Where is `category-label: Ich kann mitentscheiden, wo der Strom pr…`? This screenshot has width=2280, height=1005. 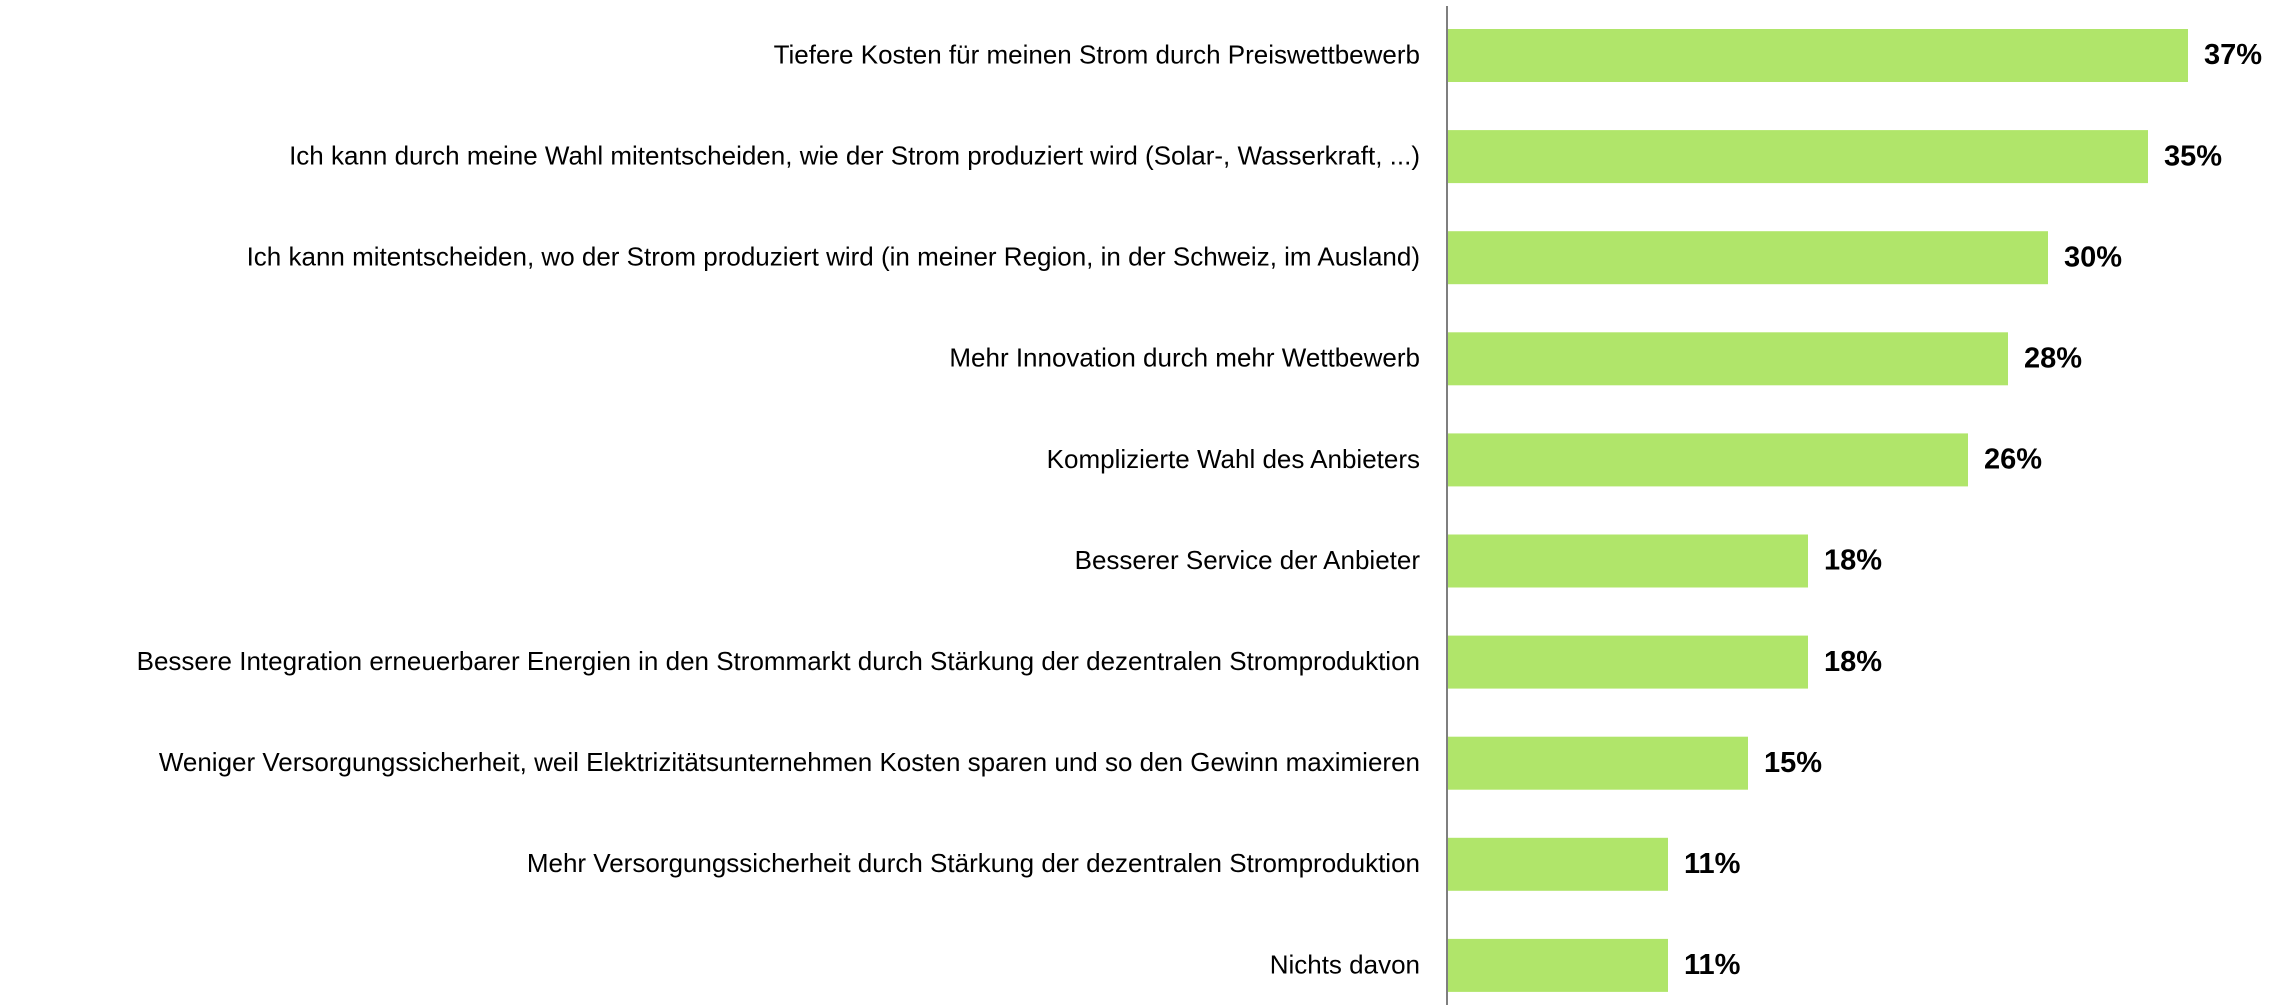
category-label: Ich kann mitentscheiden, wo der Strom pr… is located at coordinates (833, 257).